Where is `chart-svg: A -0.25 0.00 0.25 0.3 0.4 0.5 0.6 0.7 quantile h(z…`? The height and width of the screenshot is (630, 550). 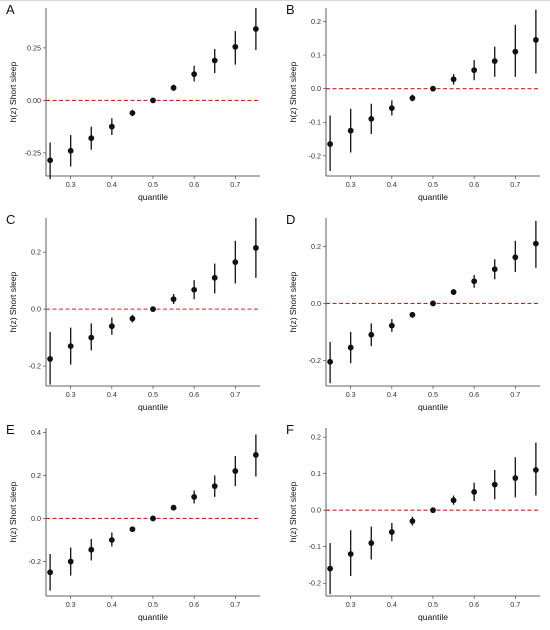
chart-svg: A -0.25 0.00 0.25 0.3 0.4 0.5 0.6 0.7 quantile h(z… is located at coordinates (133, 102).